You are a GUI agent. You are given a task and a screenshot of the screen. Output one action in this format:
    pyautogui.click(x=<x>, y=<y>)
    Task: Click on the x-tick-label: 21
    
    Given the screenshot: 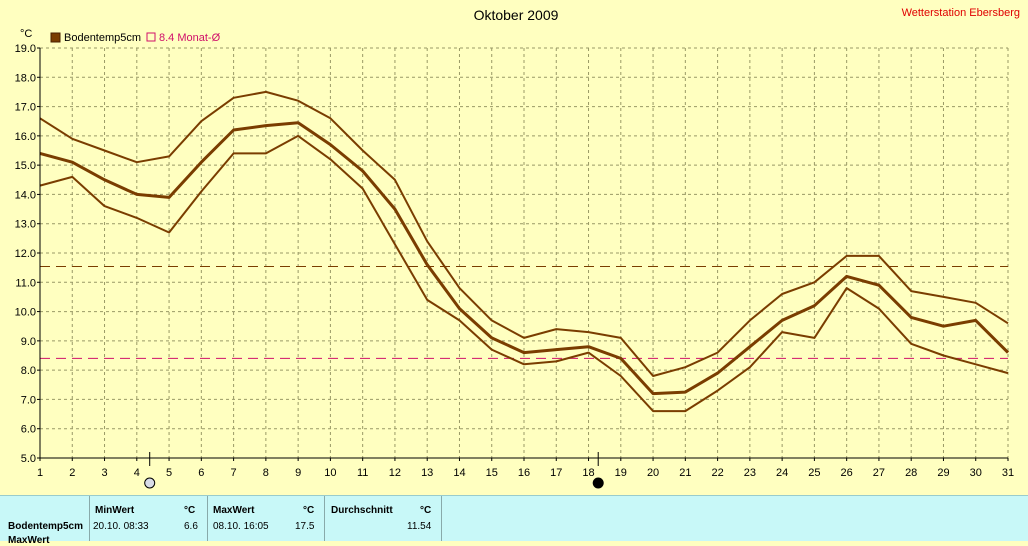 What is the action you would take?
    pyautogui.click(x=685, y=473)
    